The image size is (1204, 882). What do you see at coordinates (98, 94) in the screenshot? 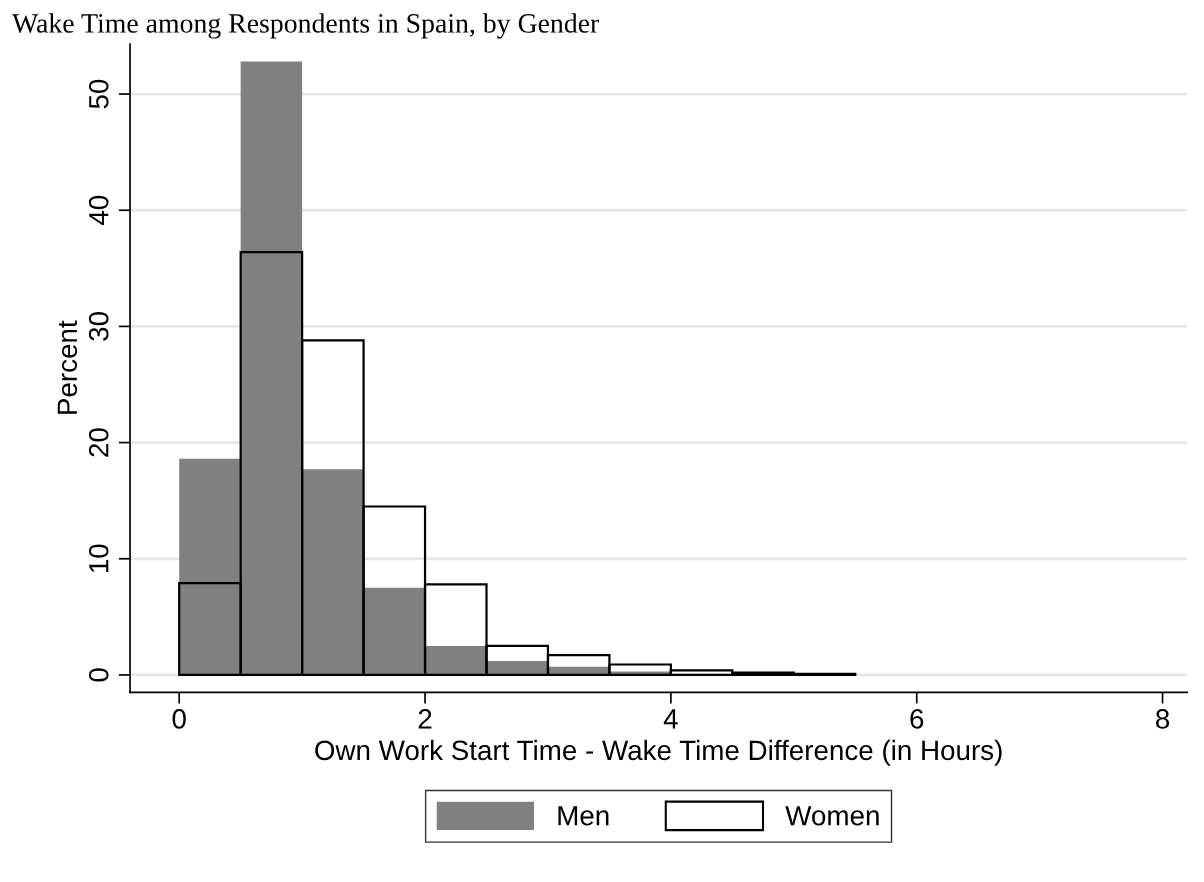
I see `y-tick-label: 50` at bounding box center [98, 94].